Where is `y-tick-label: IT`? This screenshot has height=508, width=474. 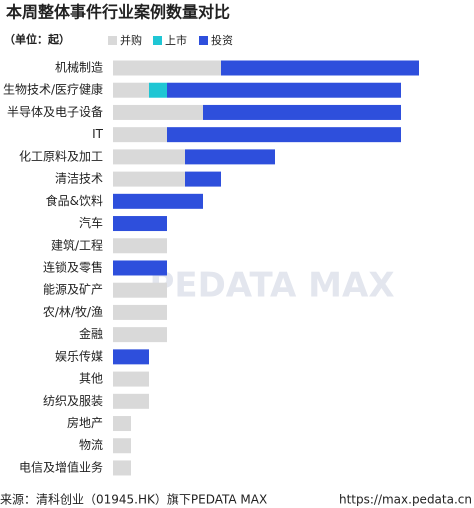 y-tick-label: IT is located at coordinates (98, 134).